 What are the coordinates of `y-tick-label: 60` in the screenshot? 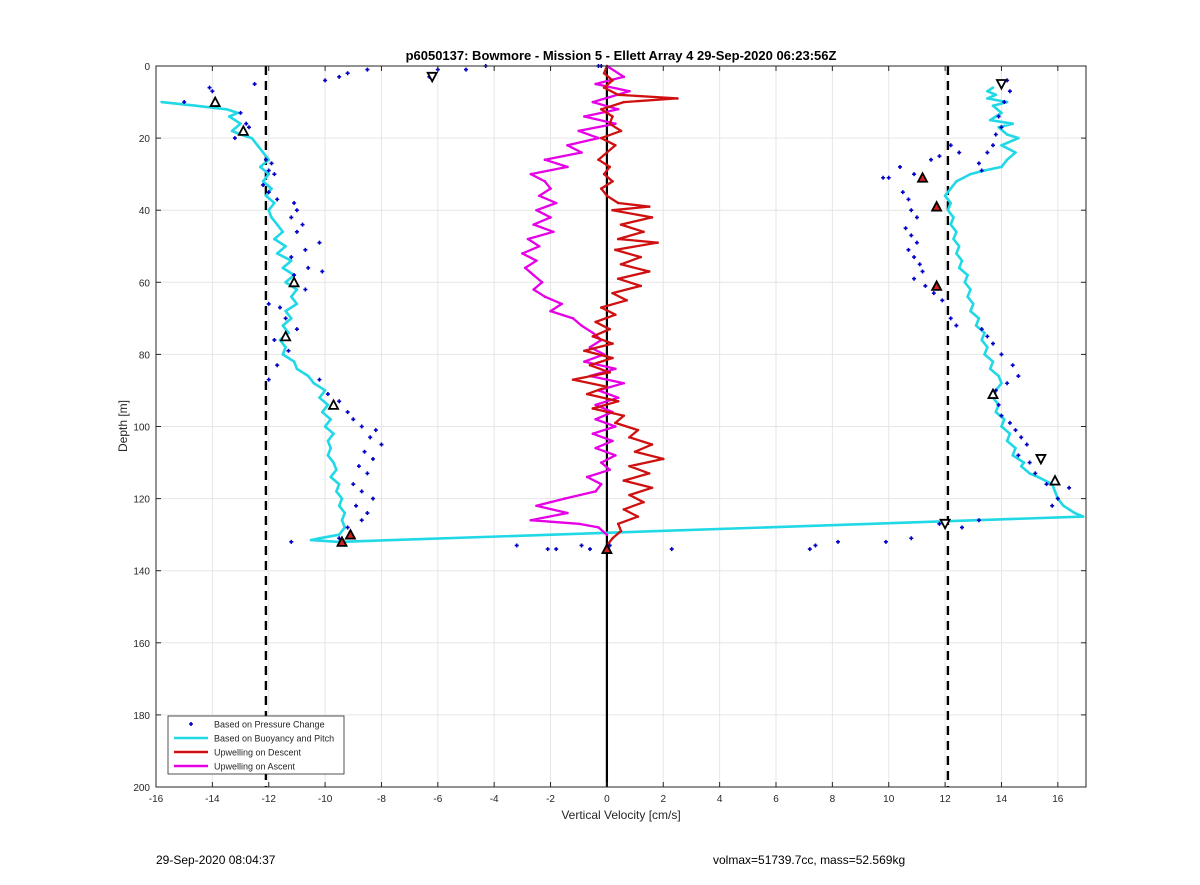 It's located at (145, 283).